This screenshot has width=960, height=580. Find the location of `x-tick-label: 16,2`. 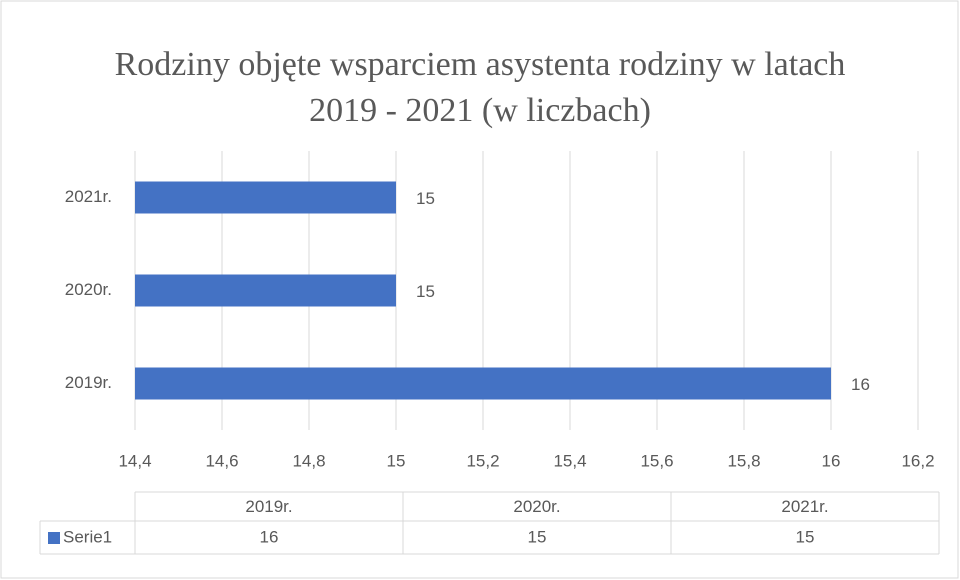

x-tick-label: 16,2 is located at coordinates (917, 460).